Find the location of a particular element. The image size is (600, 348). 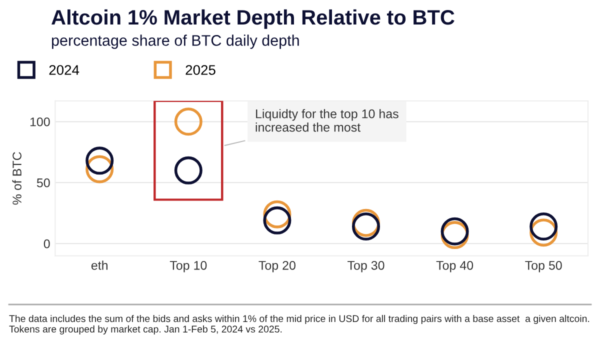

x-tick-label: Top 30 is located at coordinates (366, 266).